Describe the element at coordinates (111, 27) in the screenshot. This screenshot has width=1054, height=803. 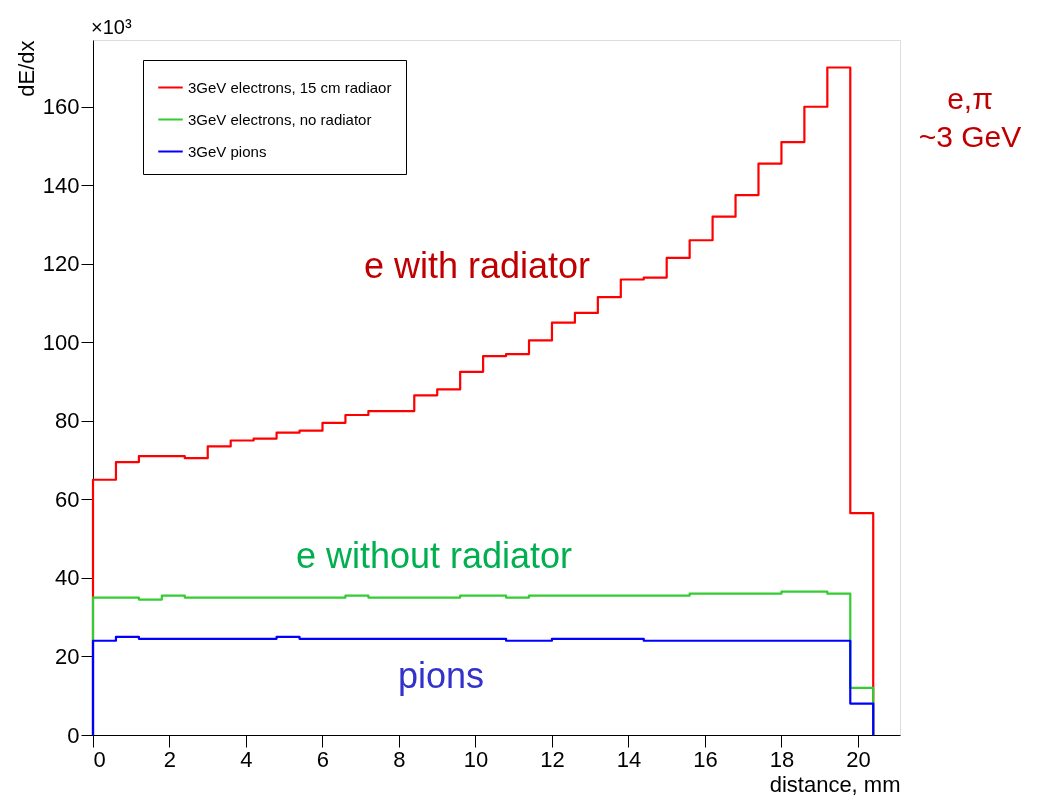
I see `text: ×10³` at that location.